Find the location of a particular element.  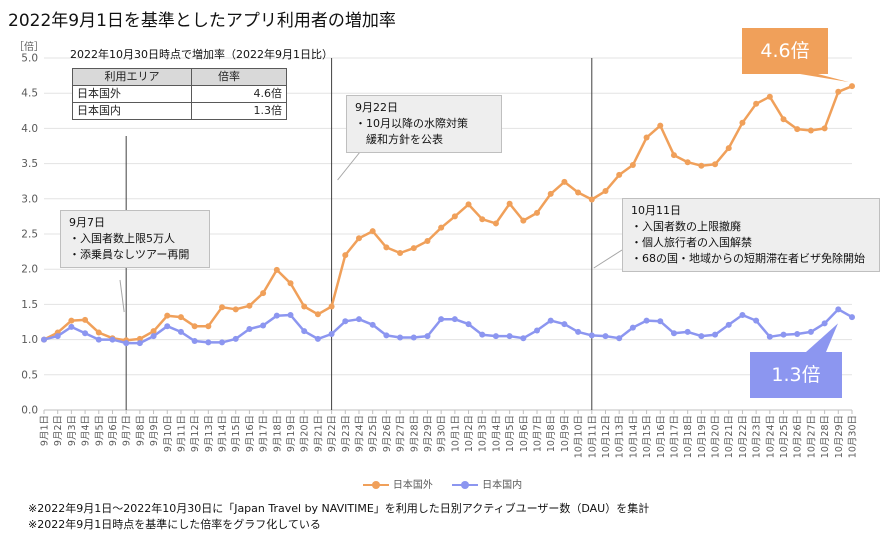

table-row: 日本国内 1.3倍 is located at coordinates (179, 111).